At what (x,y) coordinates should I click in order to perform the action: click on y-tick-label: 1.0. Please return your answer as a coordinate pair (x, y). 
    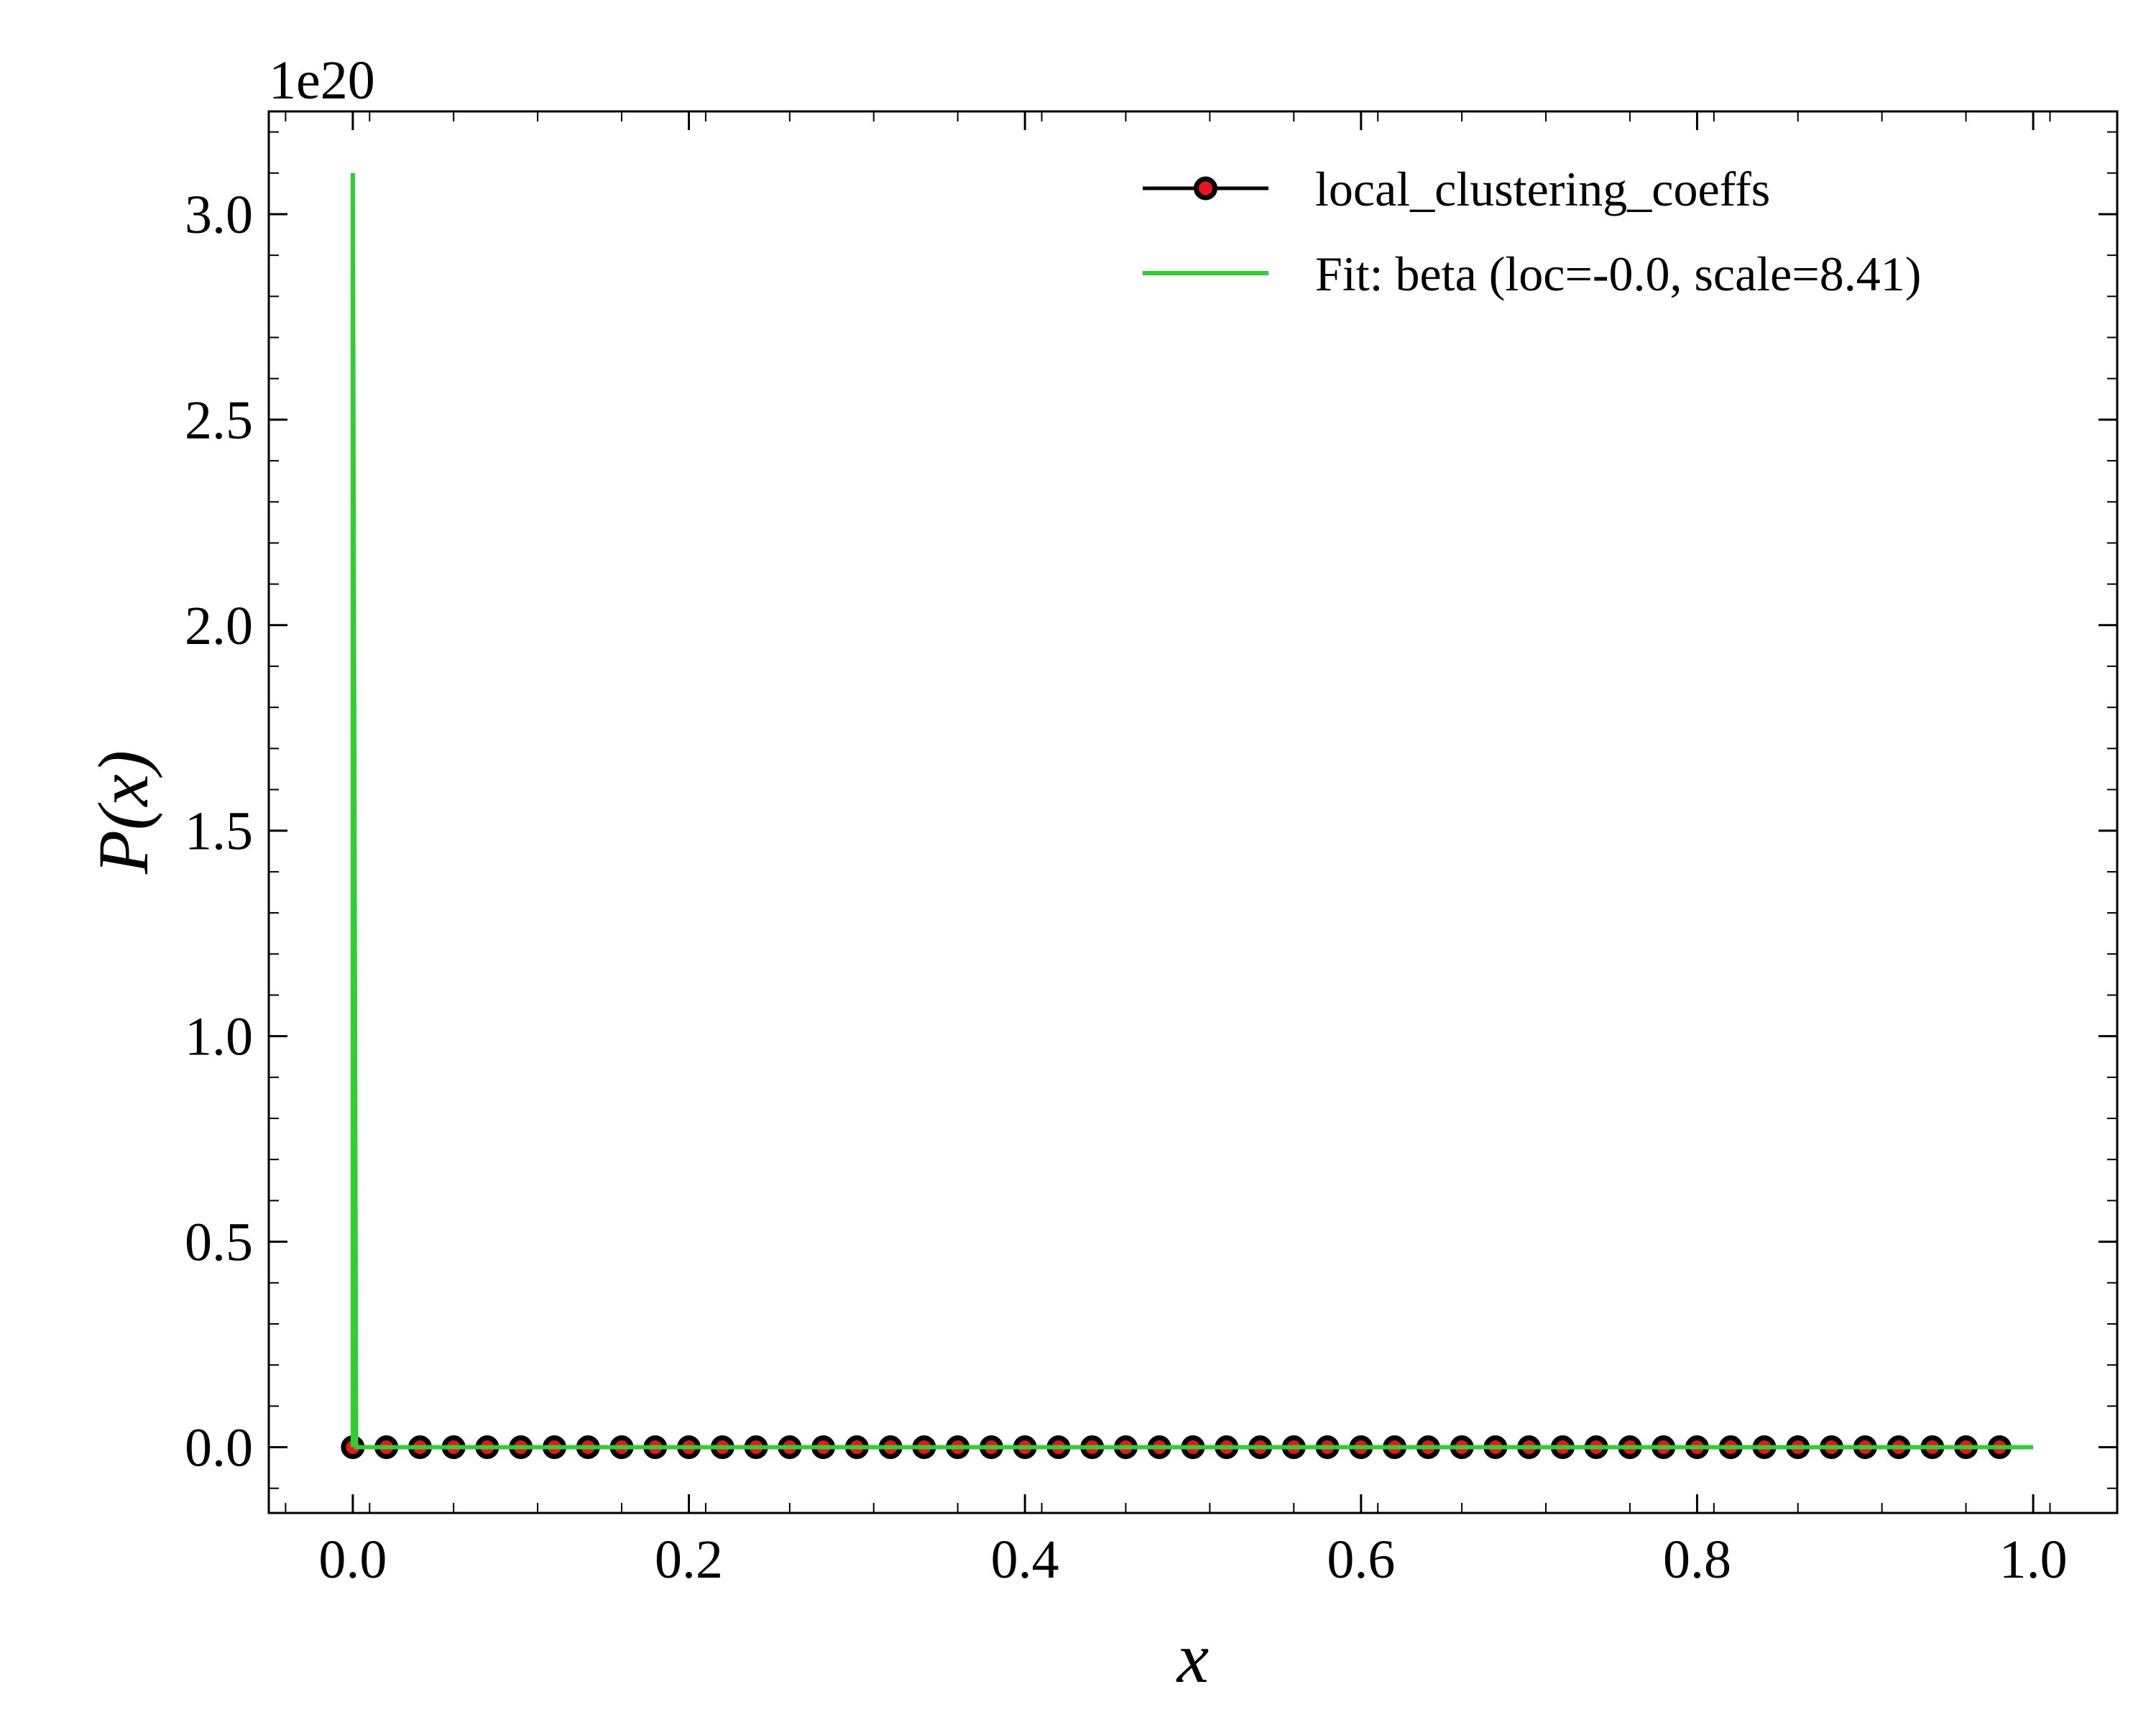
    Looking at the image, I should click on (219, 1037).